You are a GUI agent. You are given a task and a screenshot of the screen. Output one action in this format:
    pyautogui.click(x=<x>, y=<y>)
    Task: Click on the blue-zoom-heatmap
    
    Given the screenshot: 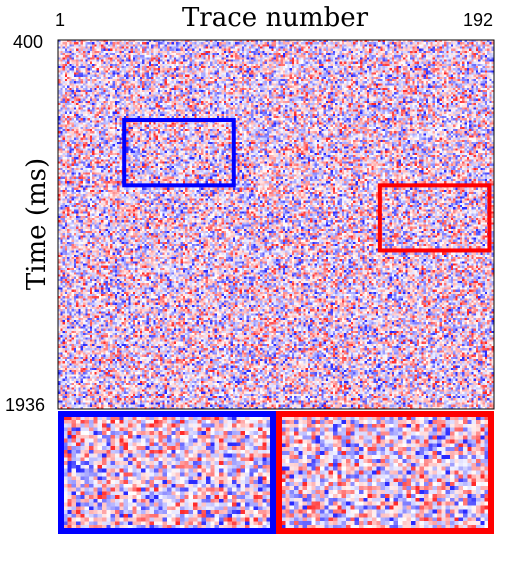 What is the action you would take?
    pyautogui.click(x=167, y=472)
    